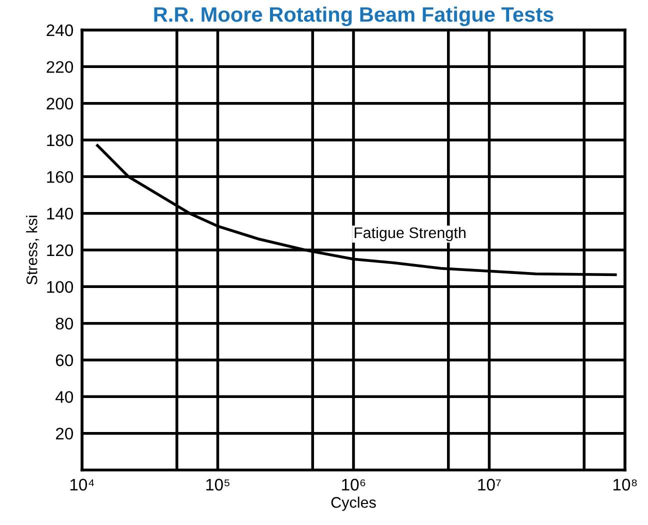  What do you see at coordinates (354, 484) in the screenshot?
I see `x-tick-label: 10⁶` at bounding box center [354, 484].